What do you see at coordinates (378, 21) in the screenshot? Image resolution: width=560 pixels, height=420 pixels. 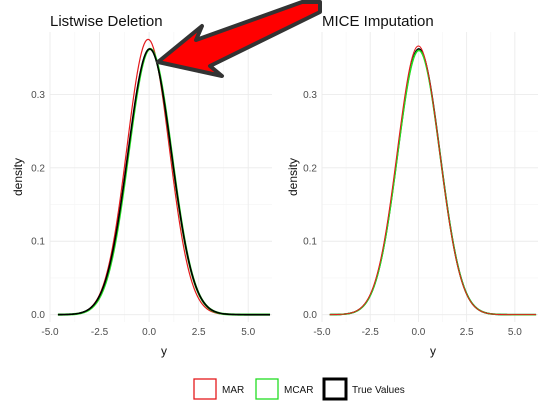 I see `panel-title: MICE Imputation` at bounding box center [378, 21].